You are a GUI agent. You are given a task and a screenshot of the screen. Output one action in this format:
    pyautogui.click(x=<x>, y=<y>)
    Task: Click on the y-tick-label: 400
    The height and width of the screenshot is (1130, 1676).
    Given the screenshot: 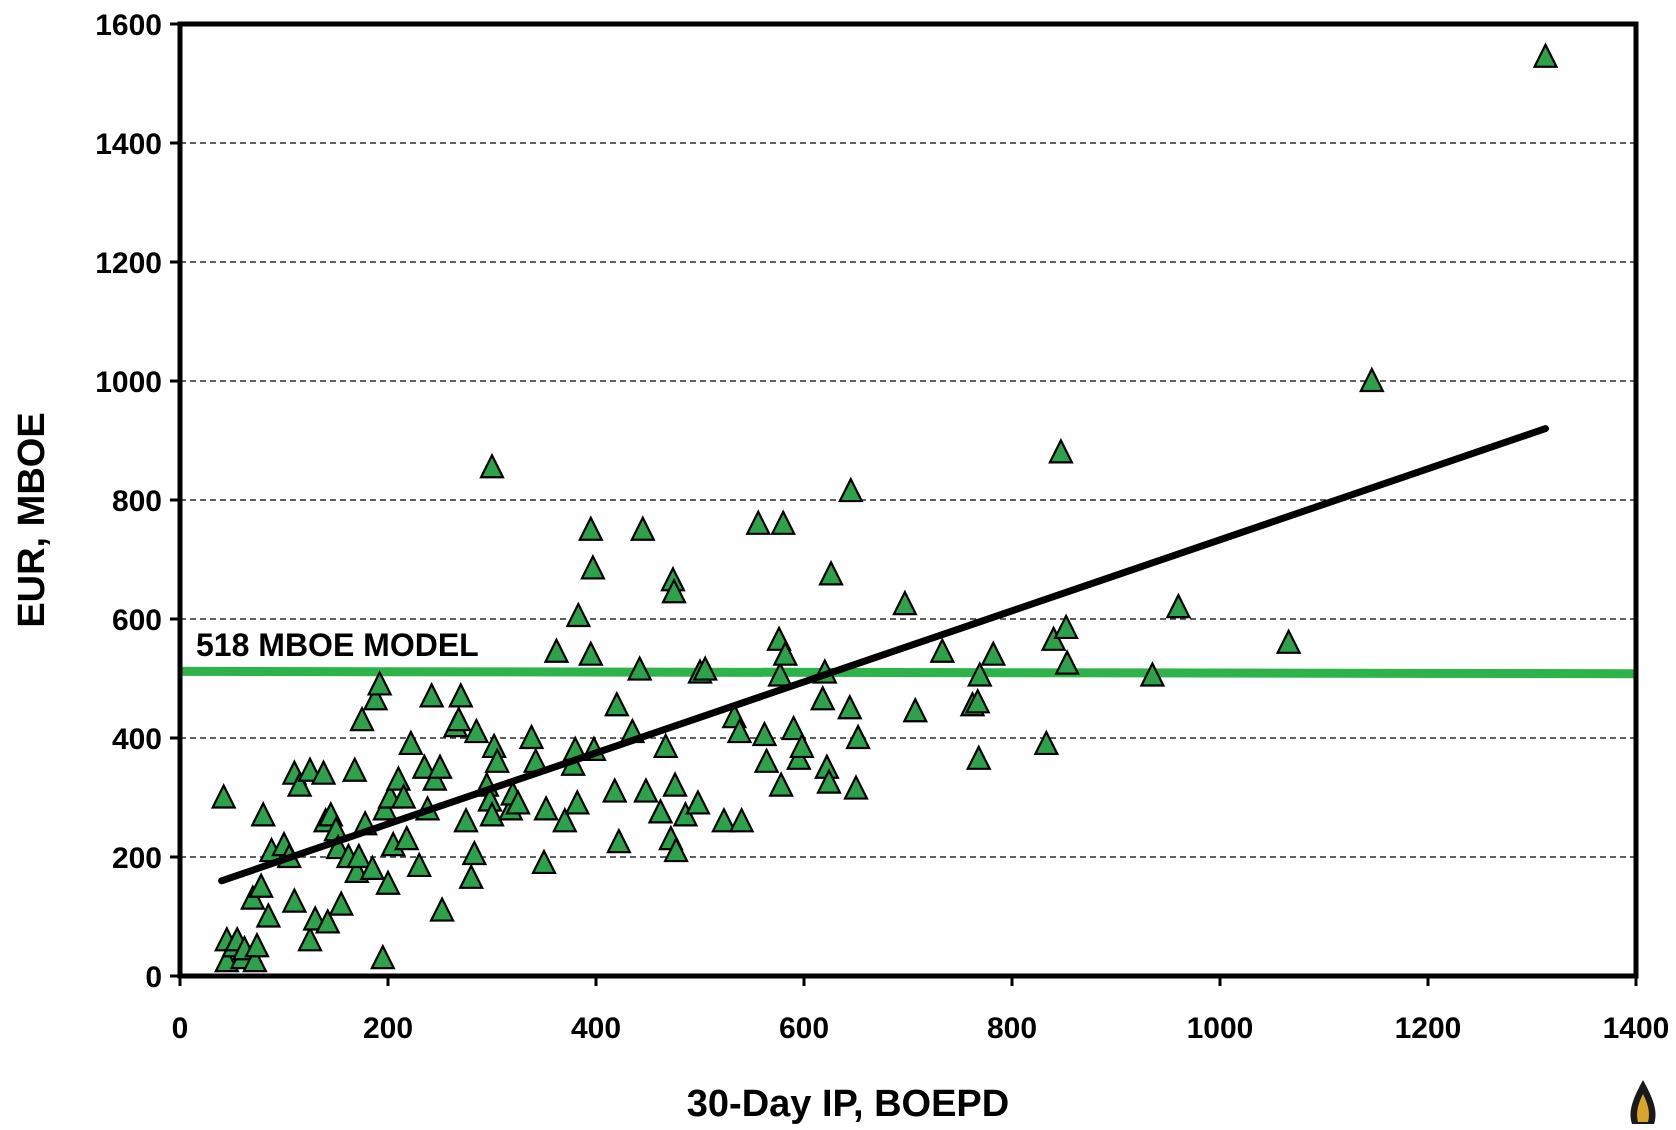 What is the action you would take?
    pyautogui.click(x=137, y=739)
    